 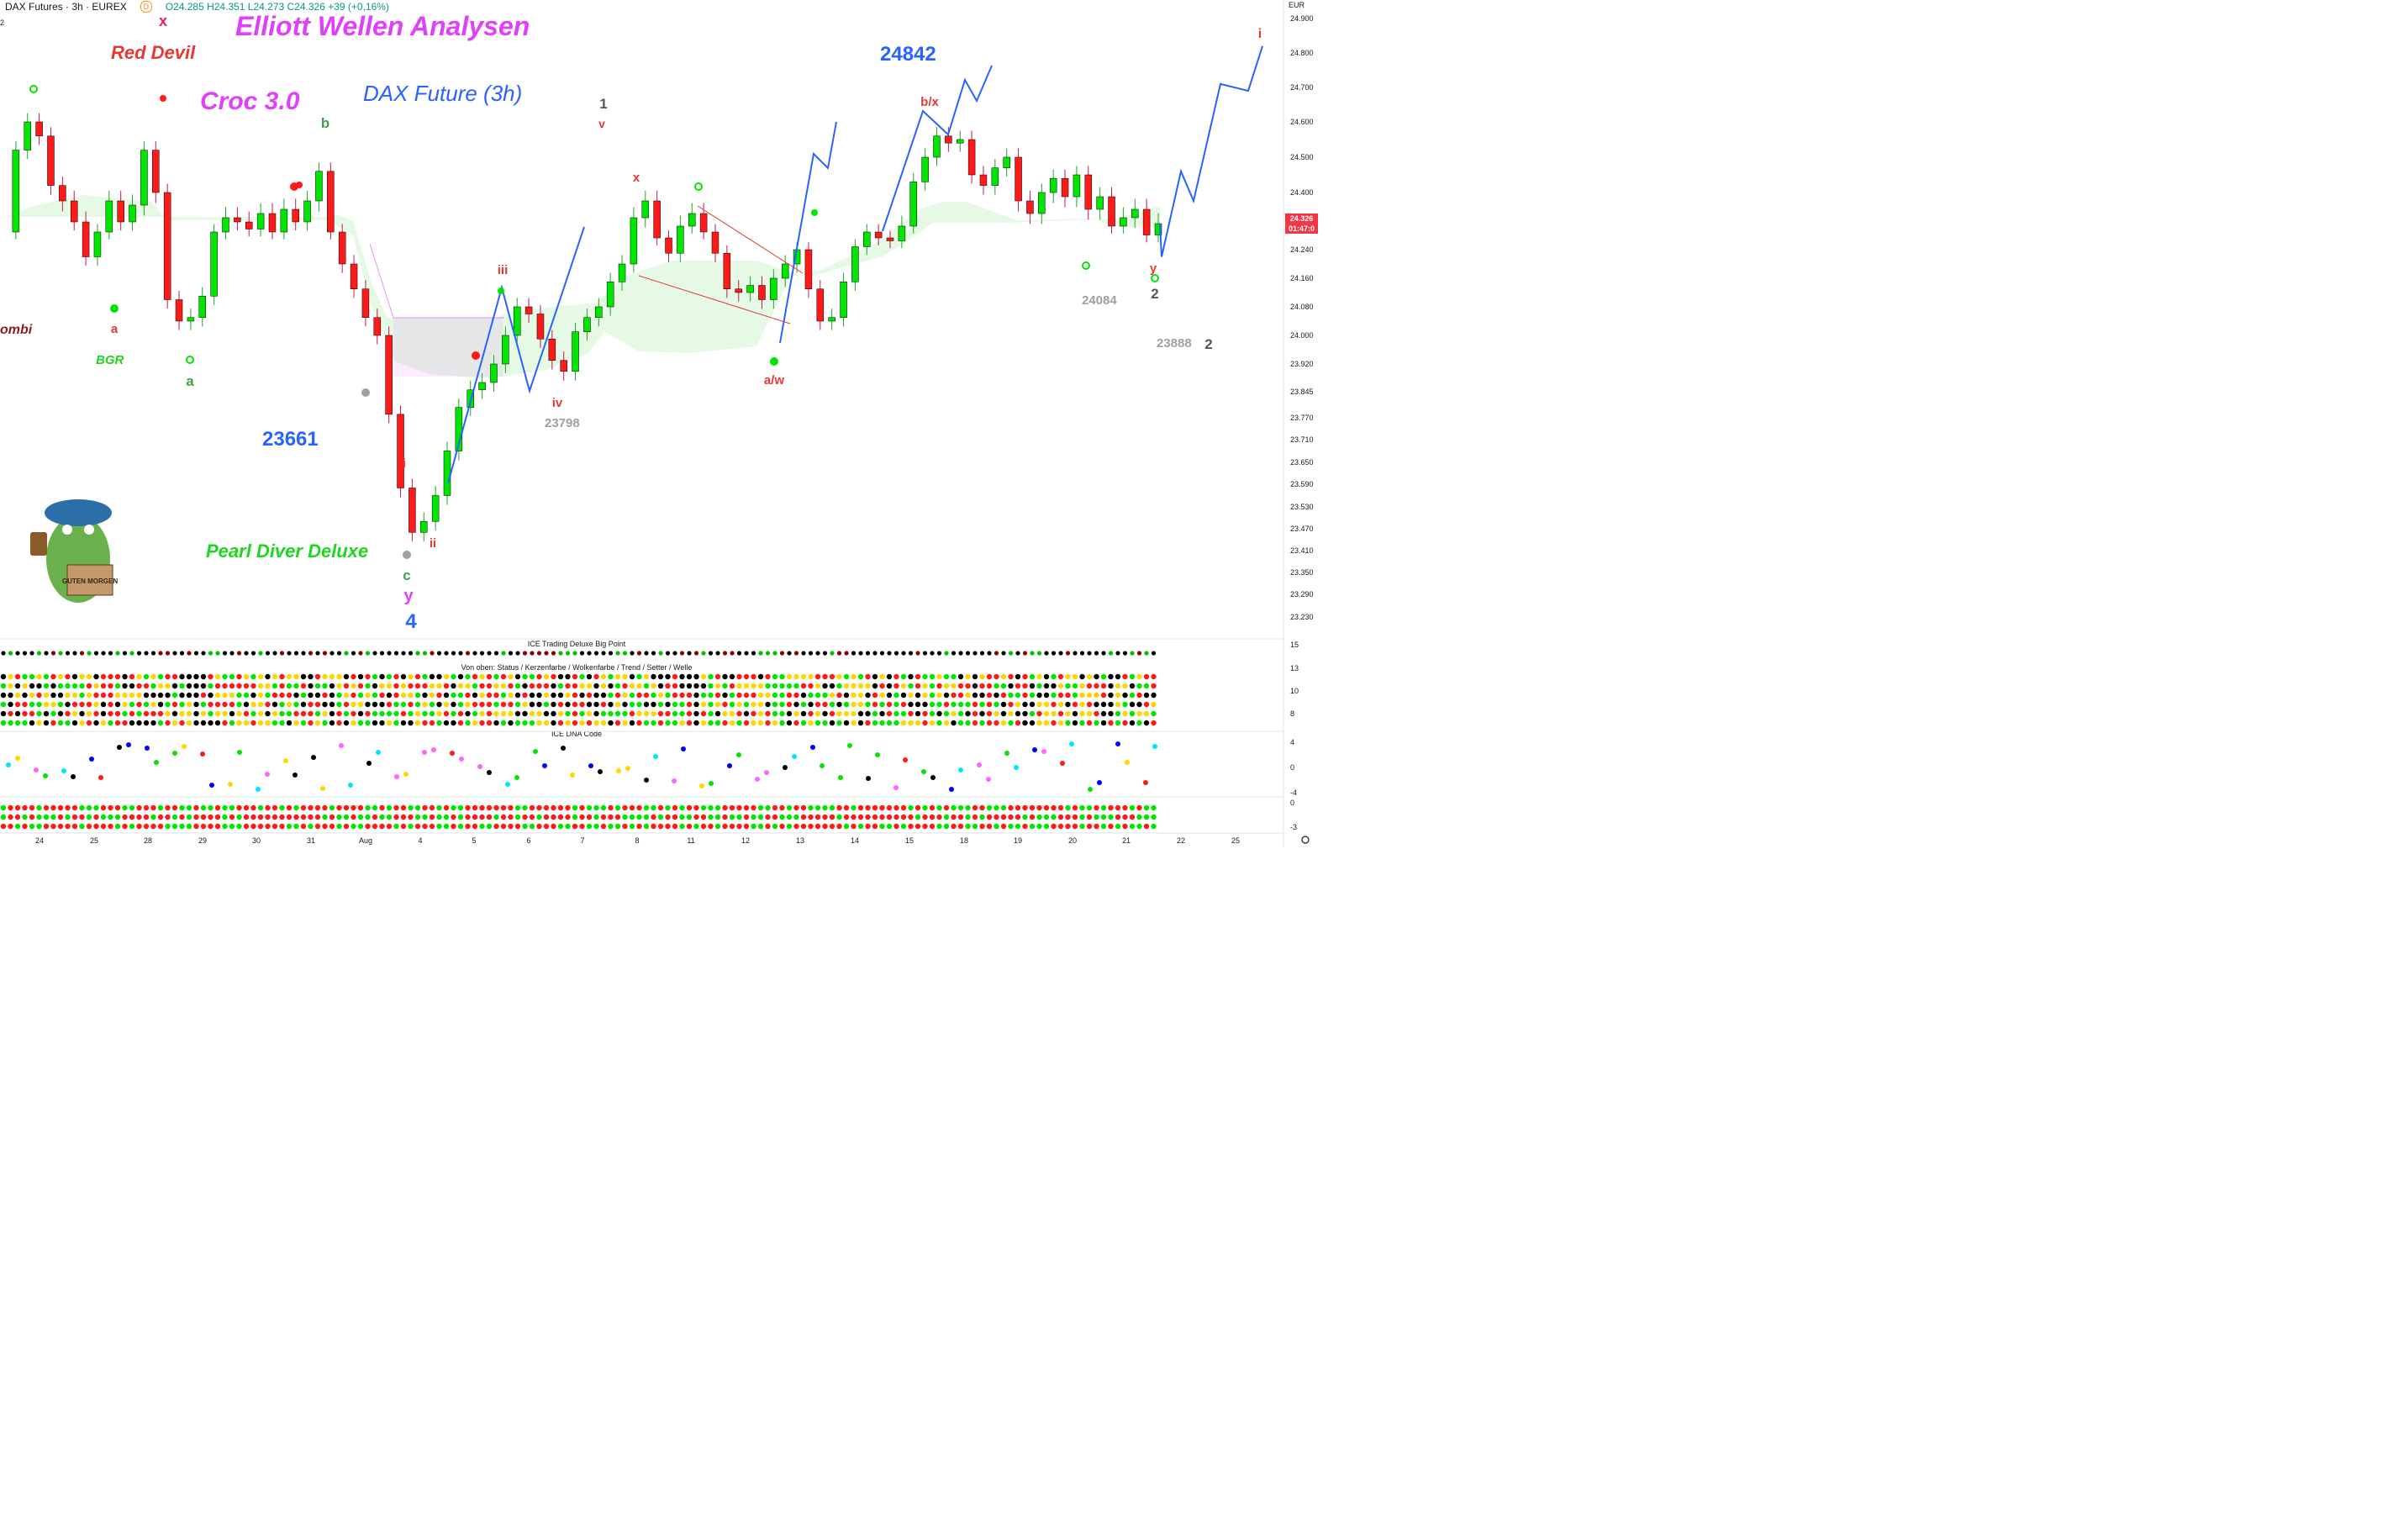 I want to click on indicator-tick-label: 4, so click(x=1292, y=742).